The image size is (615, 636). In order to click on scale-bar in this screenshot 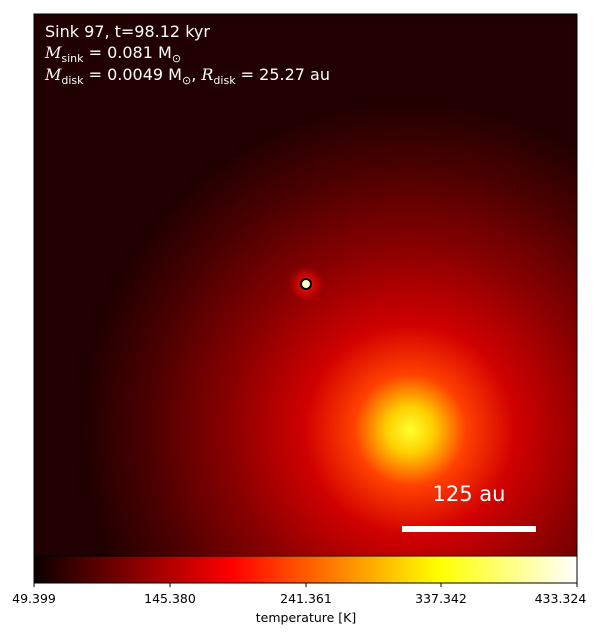, I will do `click(469, 529)`.